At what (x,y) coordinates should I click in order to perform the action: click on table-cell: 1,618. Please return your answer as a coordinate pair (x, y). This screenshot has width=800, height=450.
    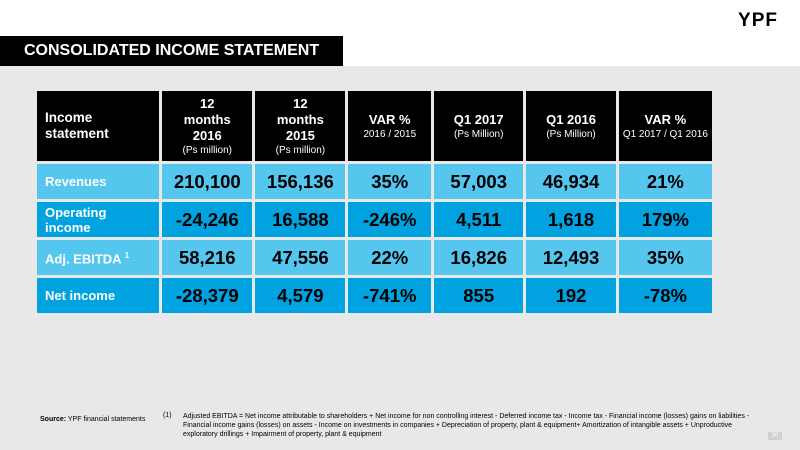
    Looking at the image, I should click on (569, 219).